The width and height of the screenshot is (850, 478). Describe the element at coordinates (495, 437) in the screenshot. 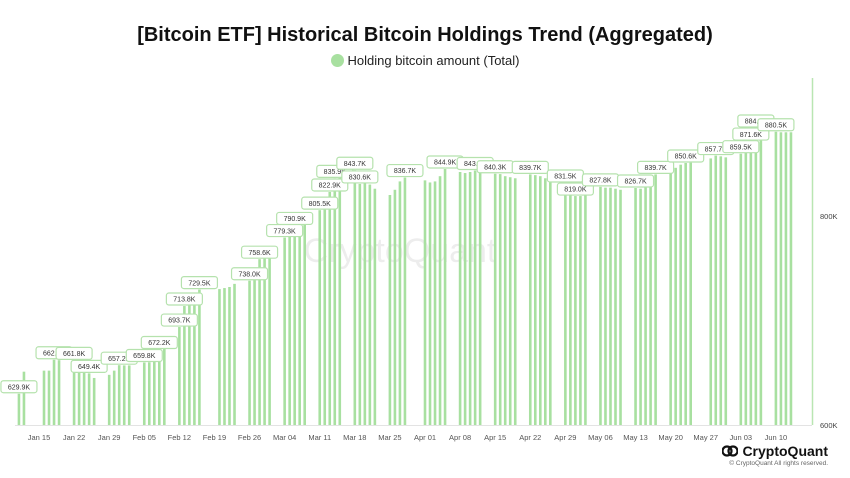

I see `x-tick-label: Apr 15` at that location.